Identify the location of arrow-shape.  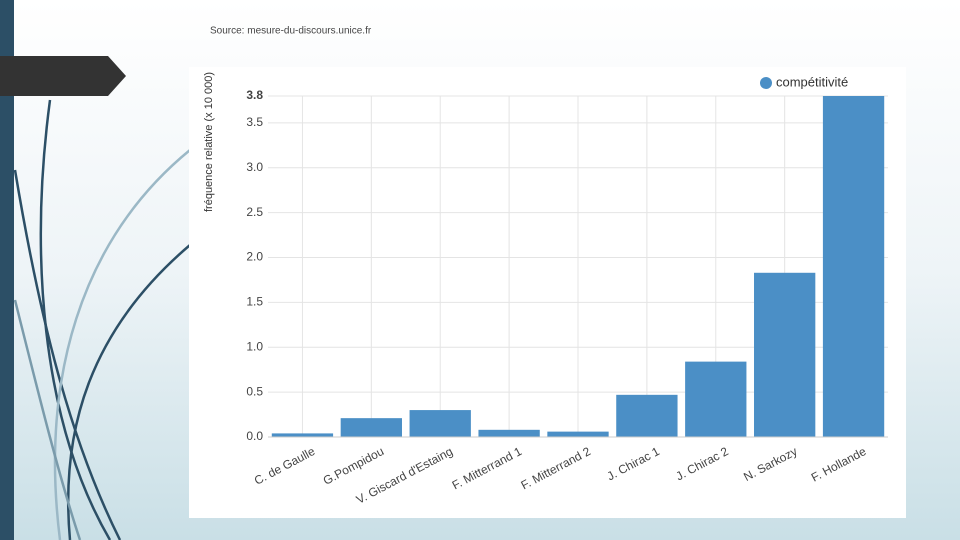
(63, 76).